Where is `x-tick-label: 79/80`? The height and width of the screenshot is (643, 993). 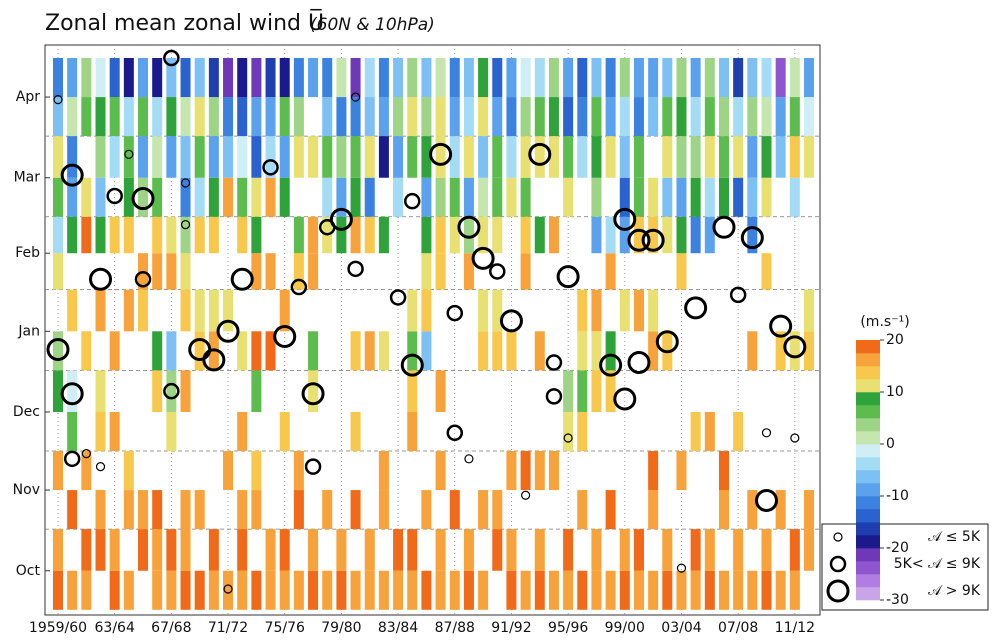 x-tick-label: 79/80 is located at coordinates (341, 628).